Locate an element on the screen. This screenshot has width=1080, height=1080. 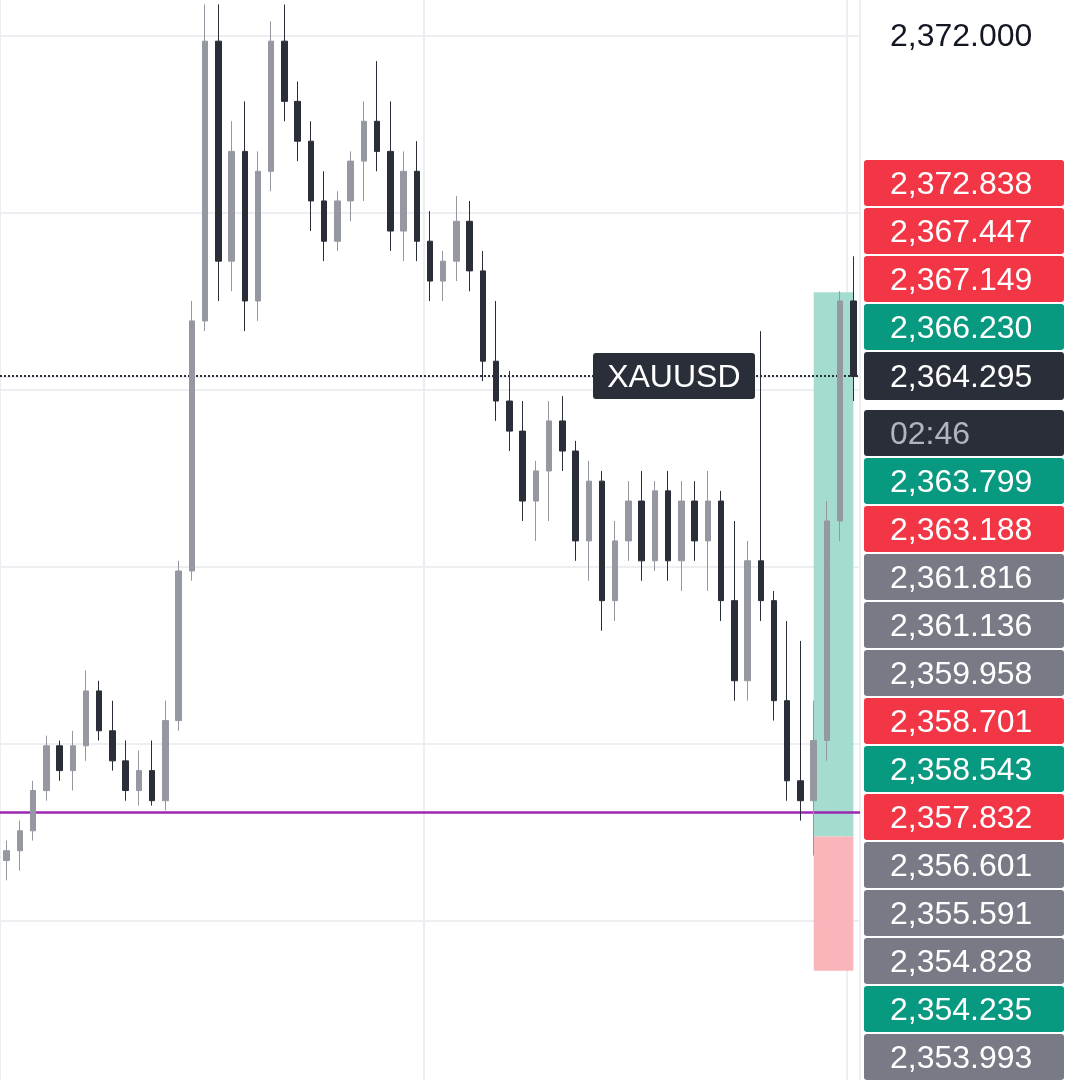
text: 2,372.838 is located at coordinates (964, 183).